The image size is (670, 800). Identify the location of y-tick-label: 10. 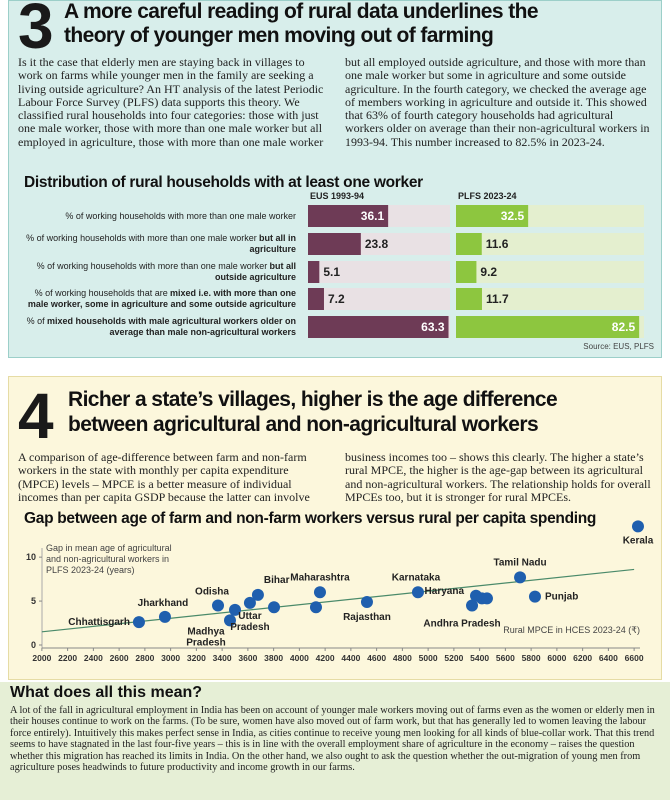
(31, 557).